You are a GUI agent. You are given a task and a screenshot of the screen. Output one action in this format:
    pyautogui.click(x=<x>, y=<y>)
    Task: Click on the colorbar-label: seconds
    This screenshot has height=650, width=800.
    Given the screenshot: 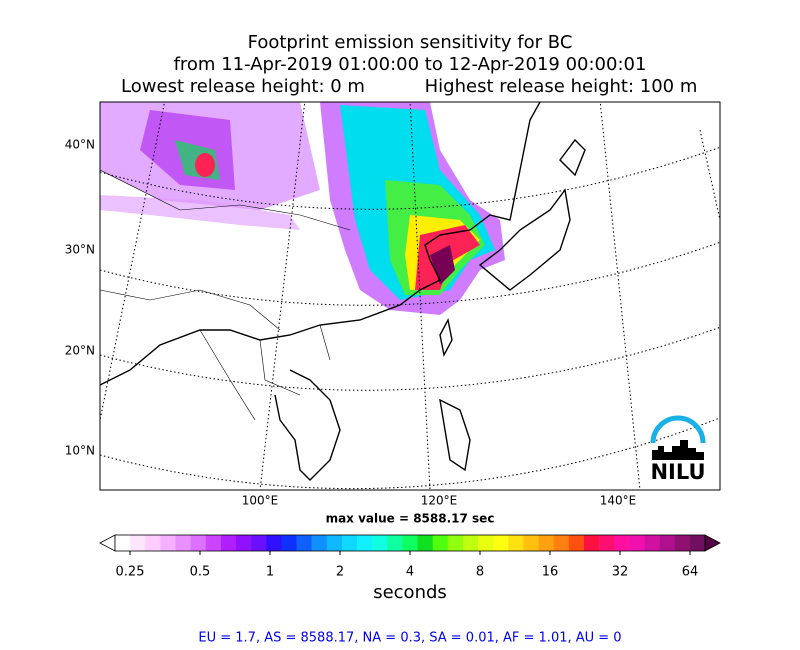 What is the action you would take?
    pyautogui.click(x=410, y=592)
    